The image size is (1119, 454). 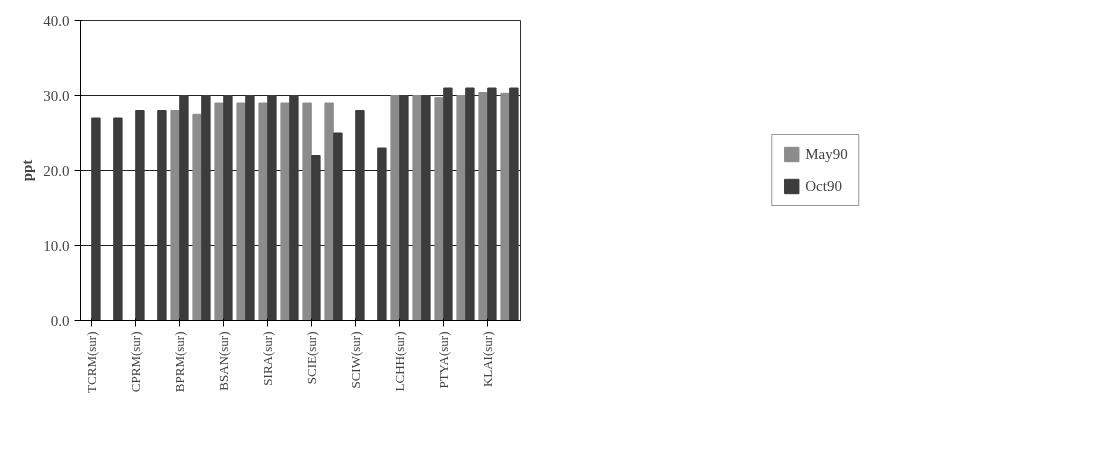 I want to click on x-tick-label: PTYA(sur), so click(x=443, y=360).